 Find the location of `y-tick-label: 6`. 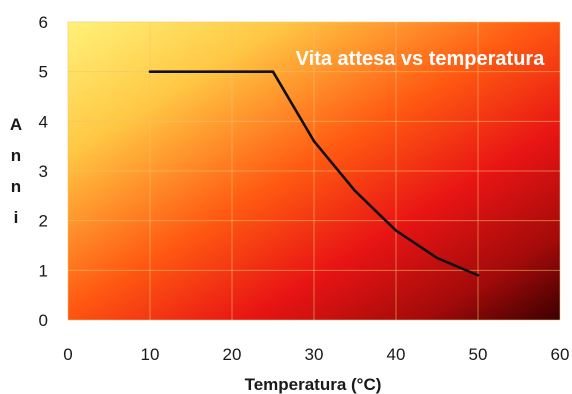

y-tick-label: 6 is located at coordinates (43, 22).